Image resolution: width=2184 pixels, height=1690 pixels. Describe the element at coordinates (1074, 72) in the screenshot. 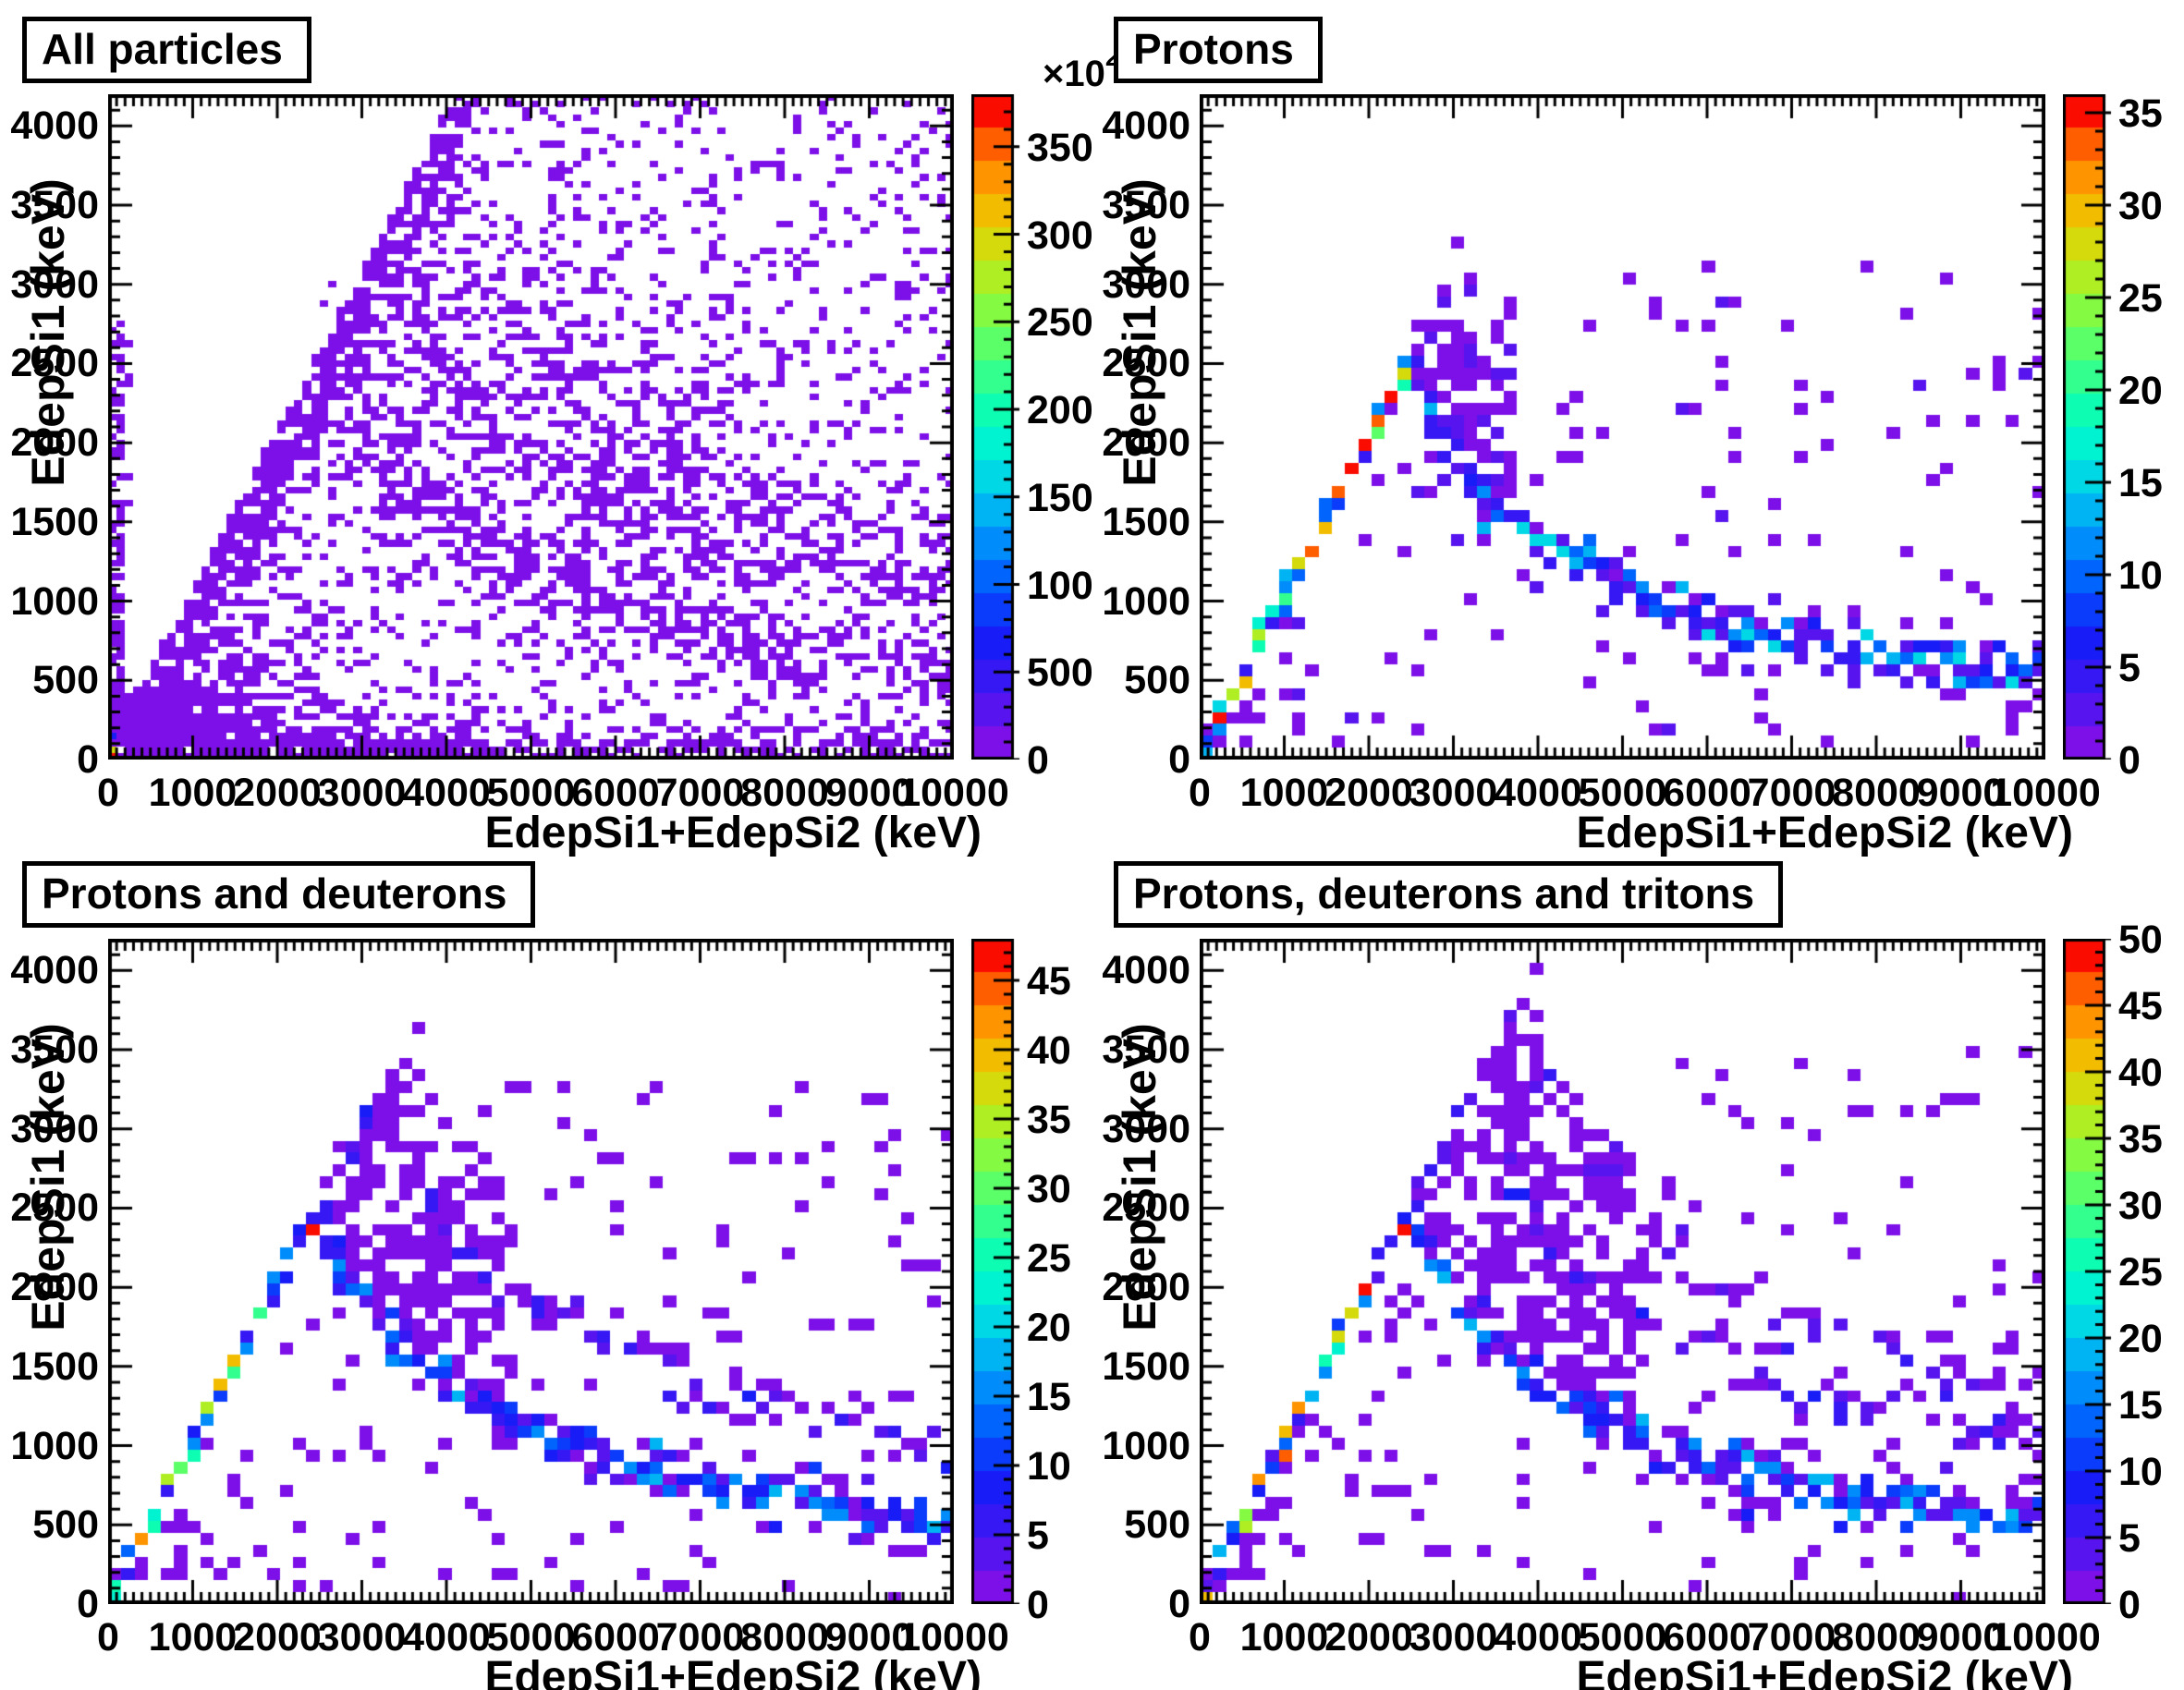

I see `palette-exponent-base: ×10` at that location.